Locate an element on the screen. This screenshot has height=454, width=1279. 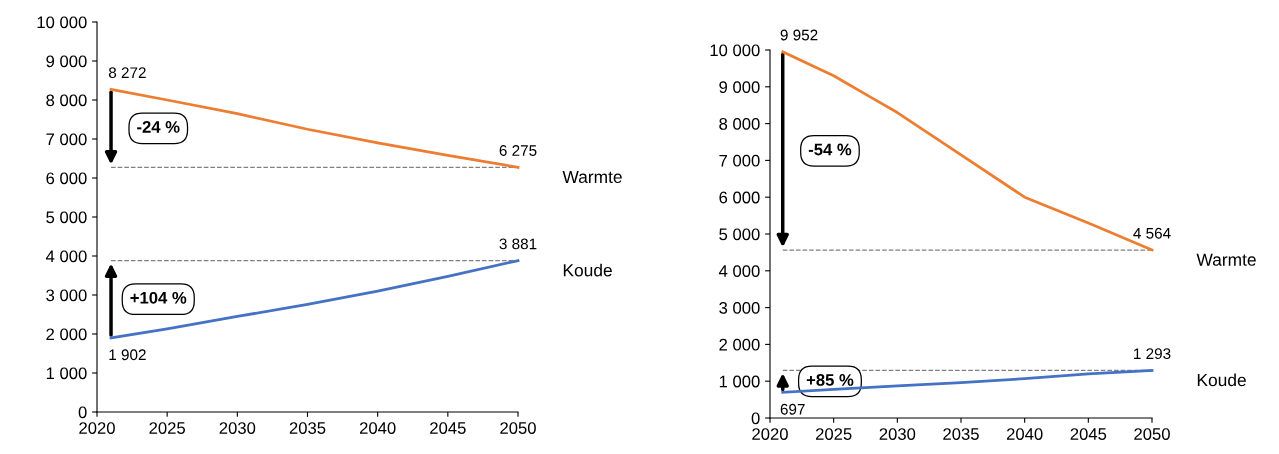
data-label: 9 952 is located at coordinates (799, 35).